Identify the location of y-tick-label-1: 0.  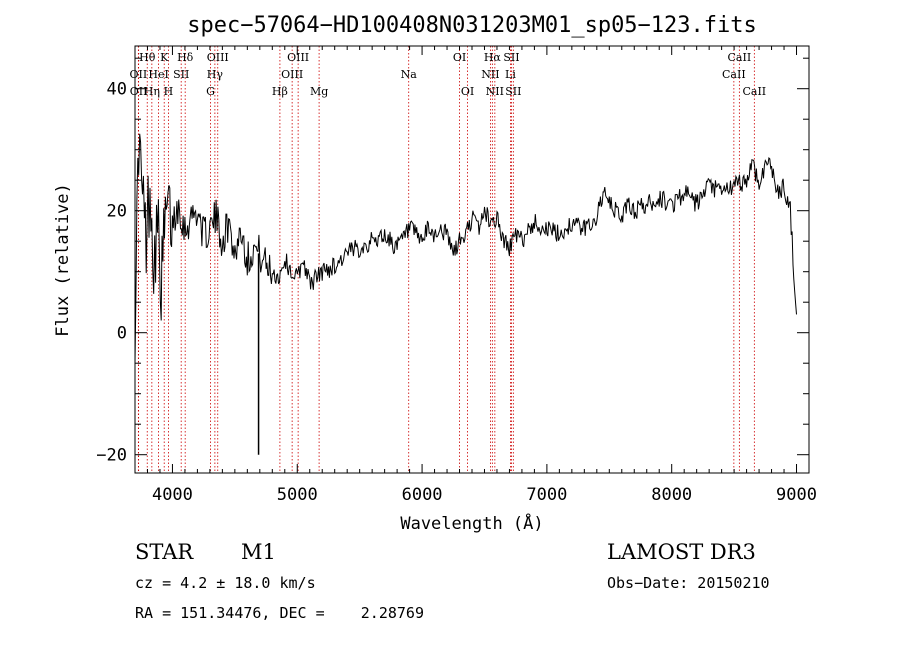
(122, 334).